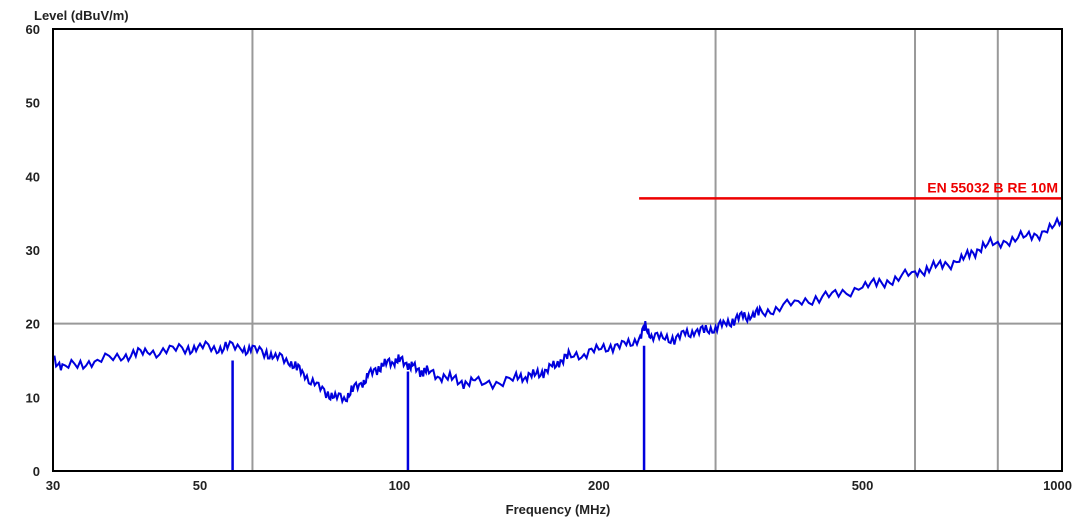 The width and height of the screenshot is (1088, 523). I want to click on y-axis-label: Level (dBuV/m), so click(81, 15).